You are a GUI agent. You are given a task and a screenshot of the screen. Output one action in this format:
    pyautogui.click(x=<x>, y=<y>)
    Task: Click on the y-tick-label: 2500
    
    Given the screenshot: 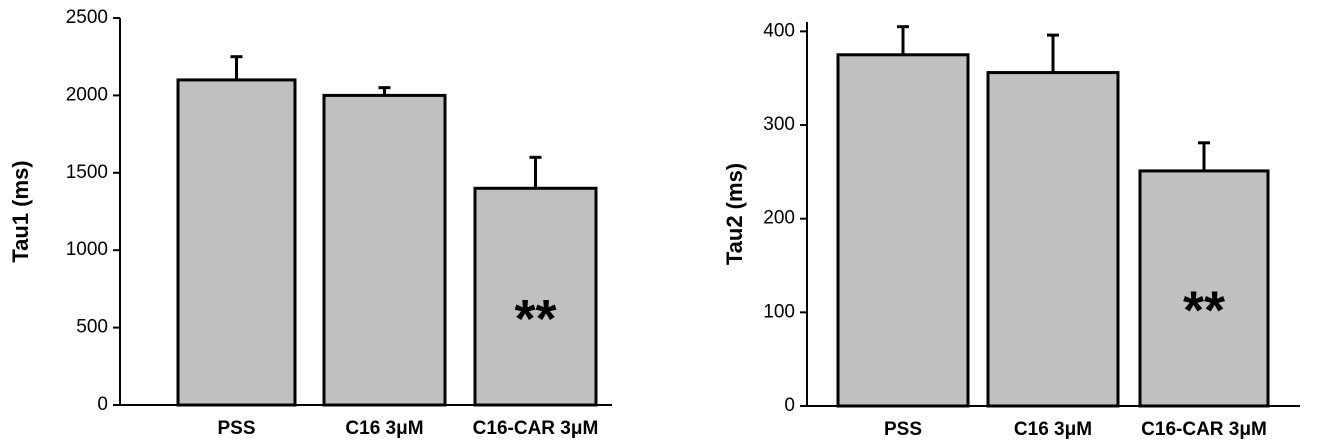 What is the action you would take?
    pyautogui.click(x=87, y=17)
    